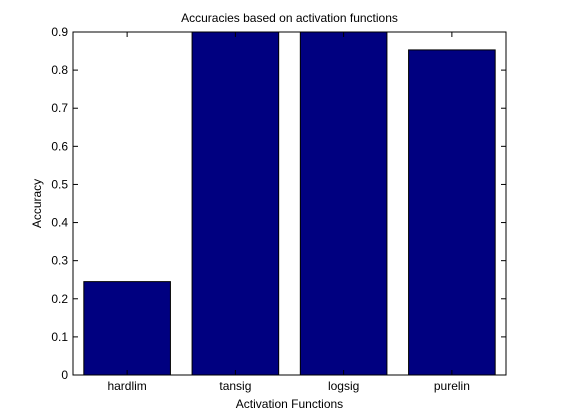  Describe the element at coordinates (235, 386) in the screenshot. I see `x-tick-label-tansig: tansig` at that location.